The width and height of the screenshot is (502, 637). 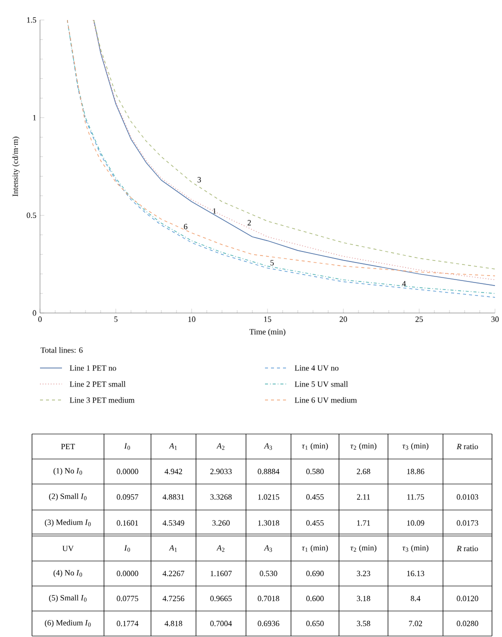 I want to click on text: 0.530, so click(x=269, y=573).